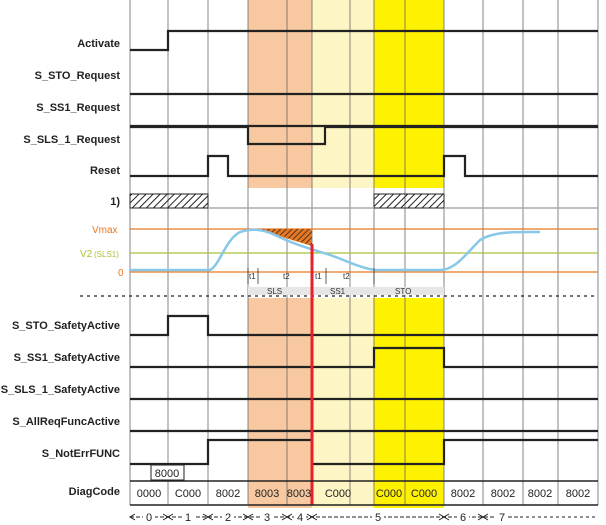 The height and width of the screenshot is (525, 606). I want to click on segment-3: 3, so click(267, 518).